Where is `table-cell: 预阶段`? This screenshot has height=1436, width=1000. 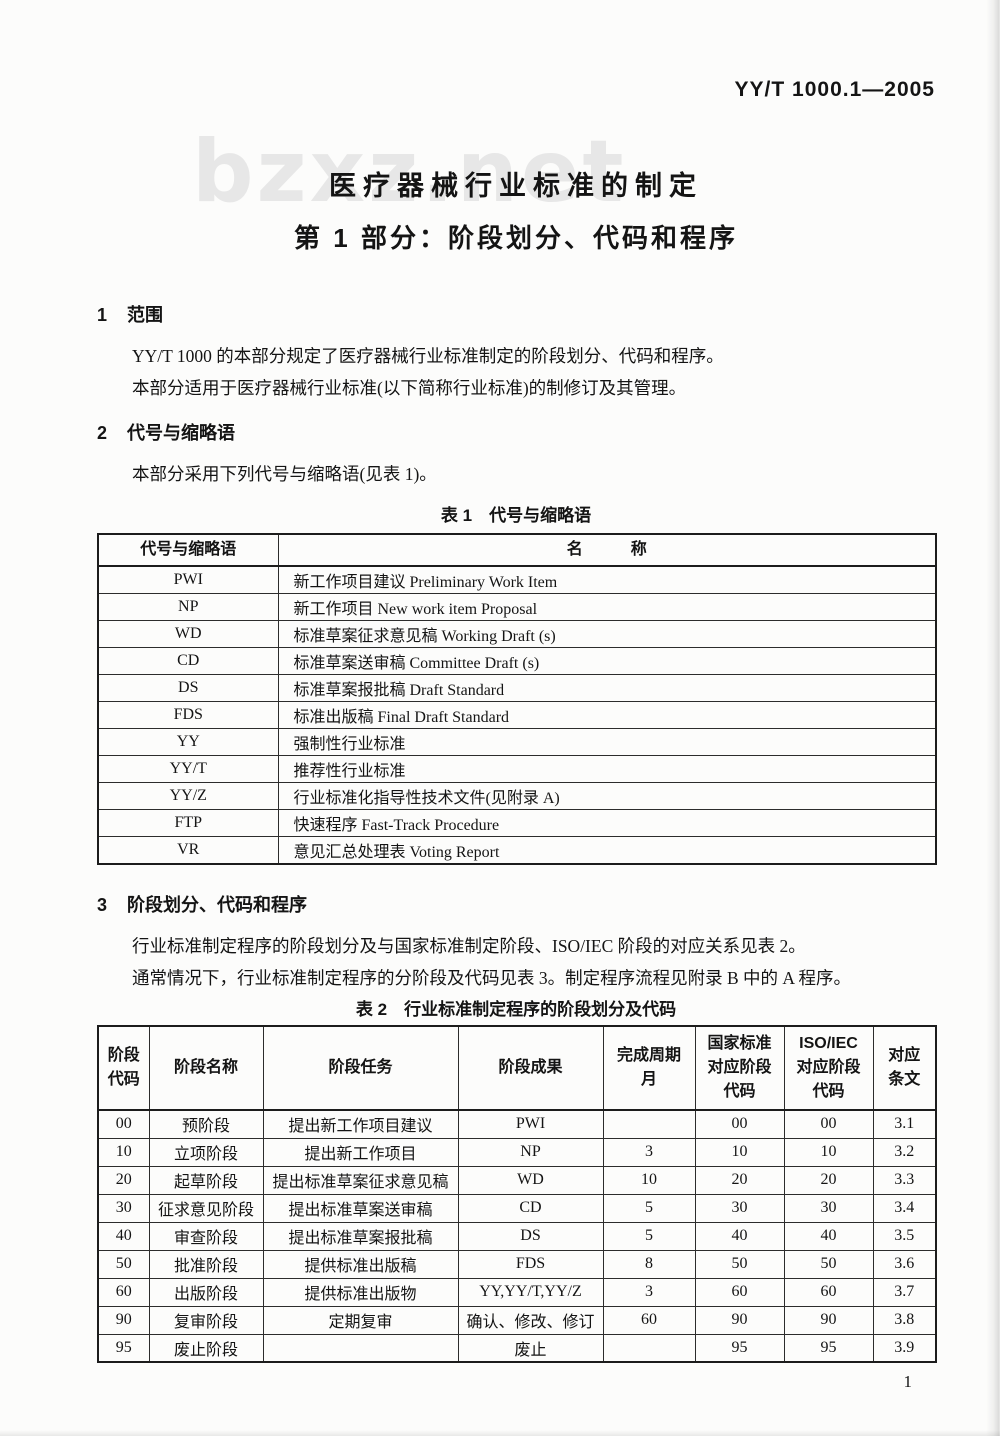
table-cell: 预阶段 is located at coordinates (206, 1124).